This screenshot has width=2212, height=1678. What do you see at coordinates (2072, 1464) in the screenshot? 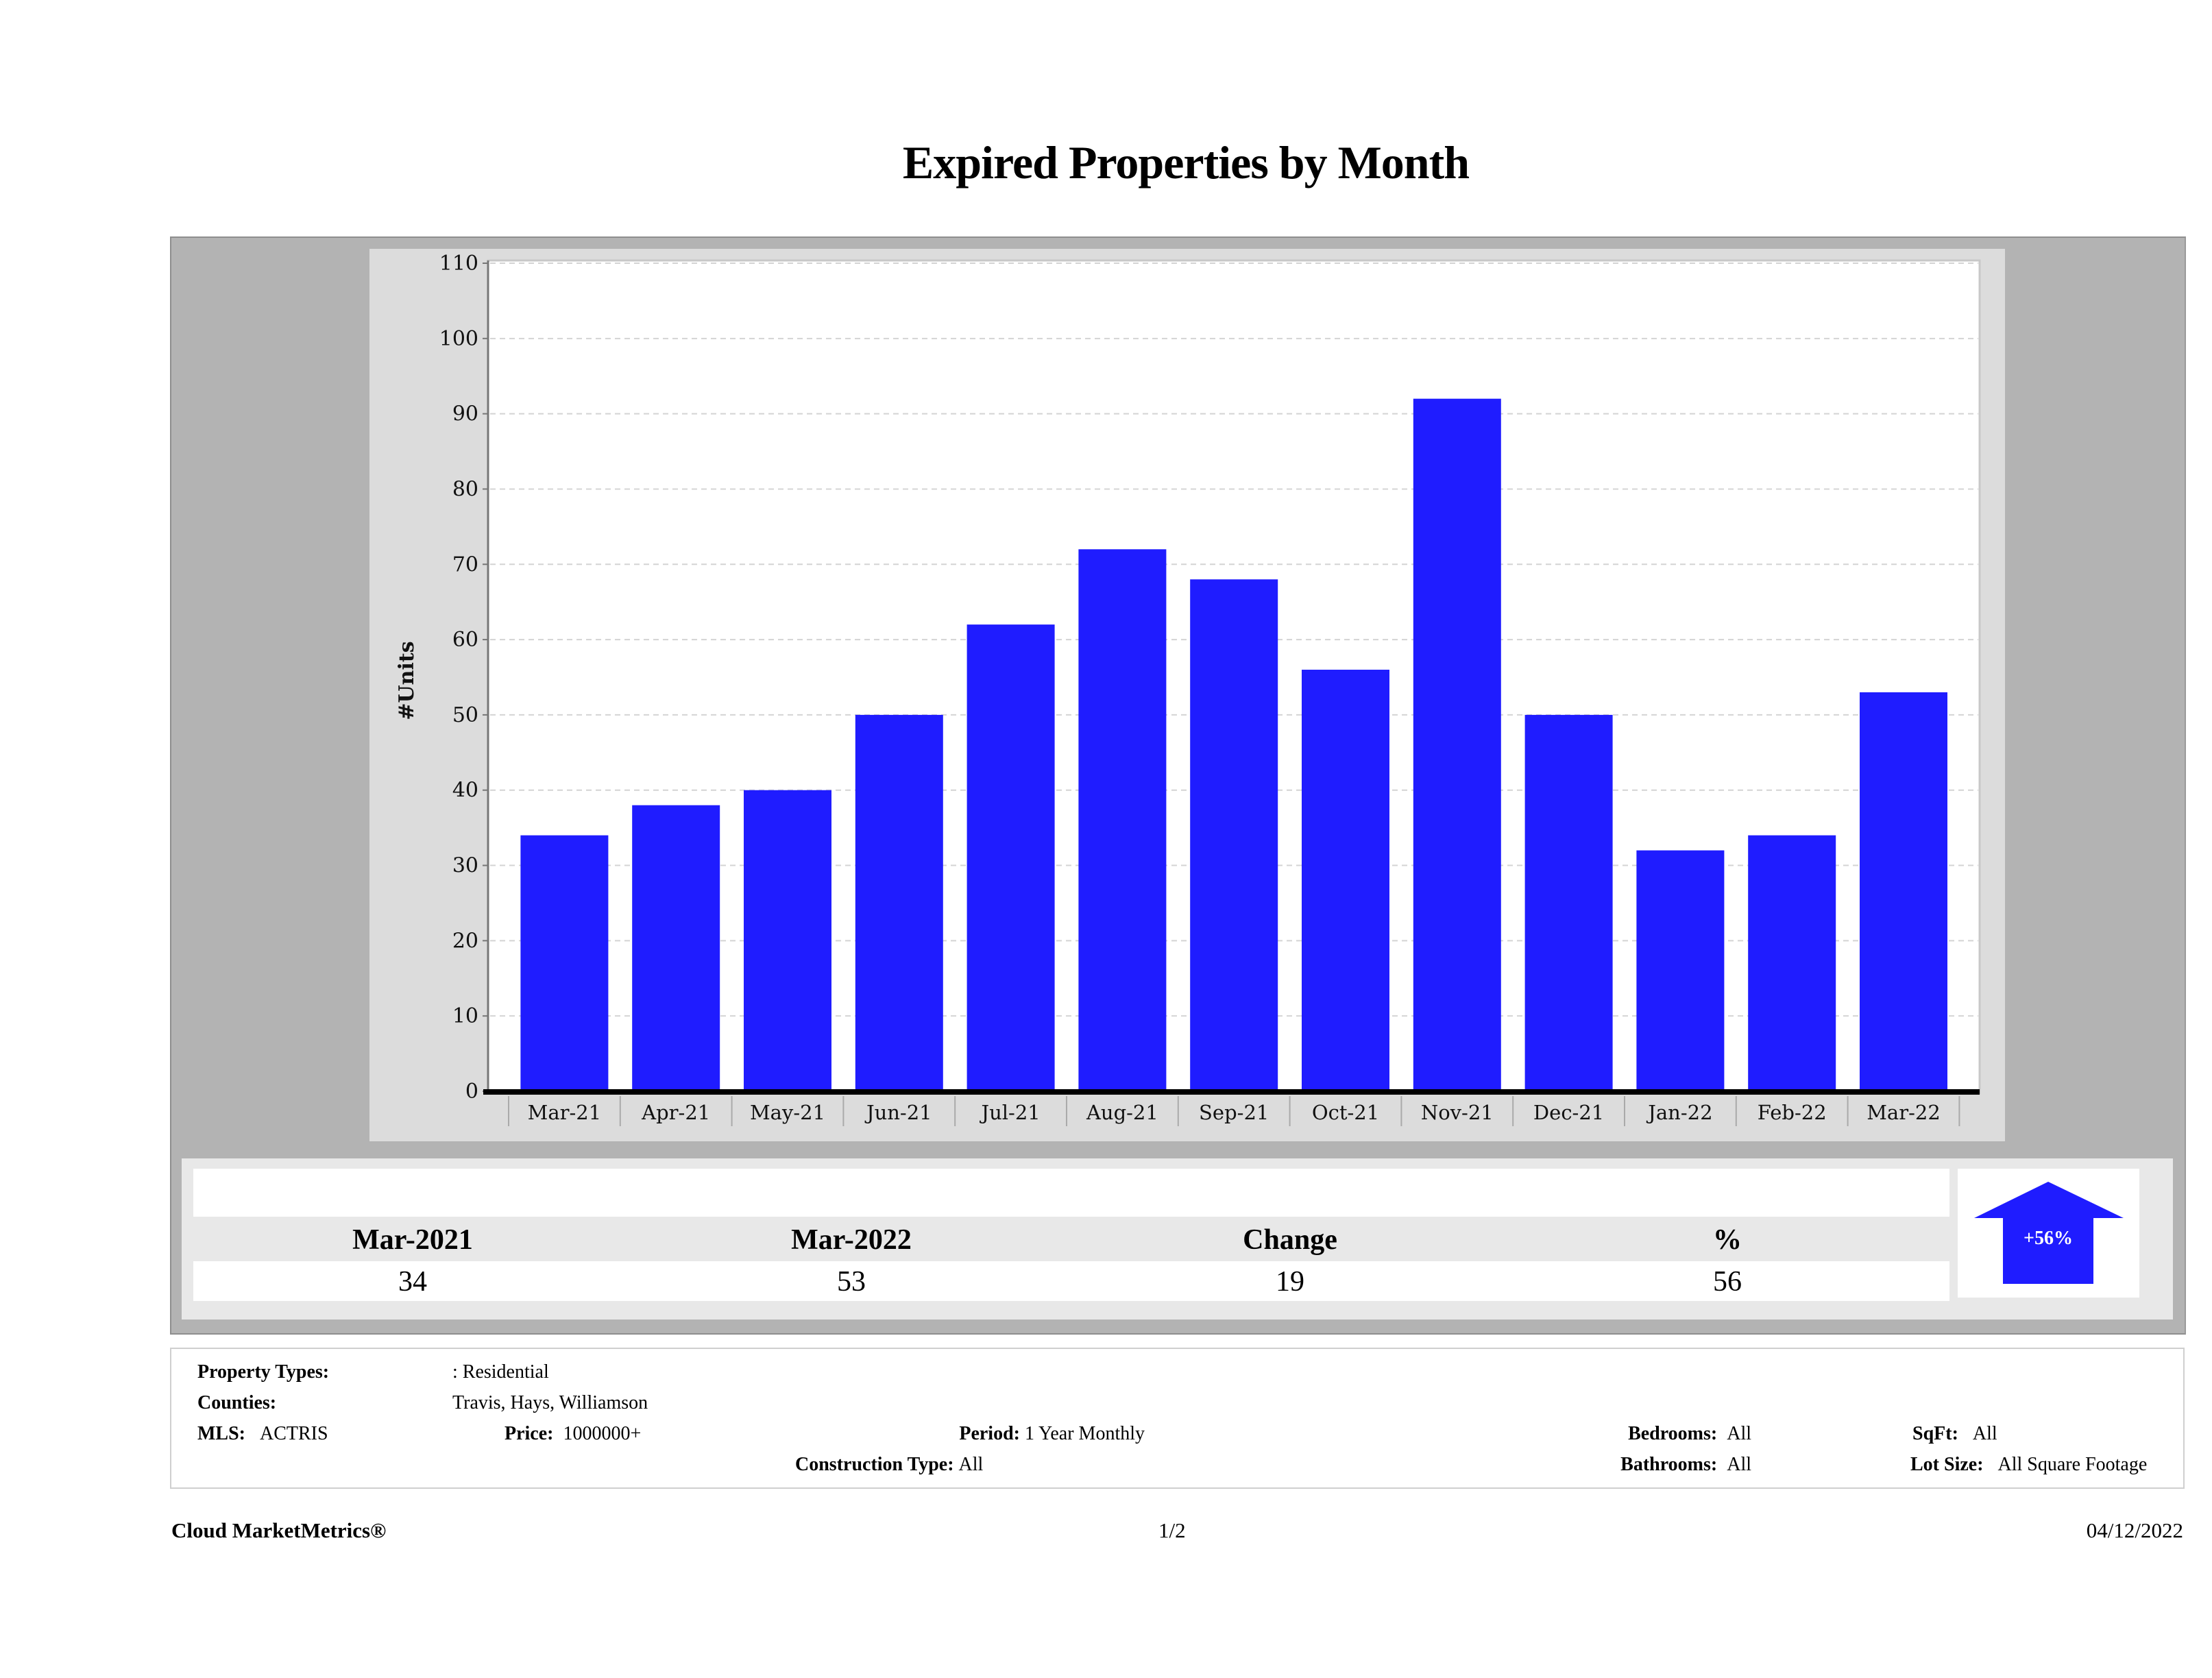
I see `lot-size-value: All Square Footage` at bounding box center [2072, 1464].